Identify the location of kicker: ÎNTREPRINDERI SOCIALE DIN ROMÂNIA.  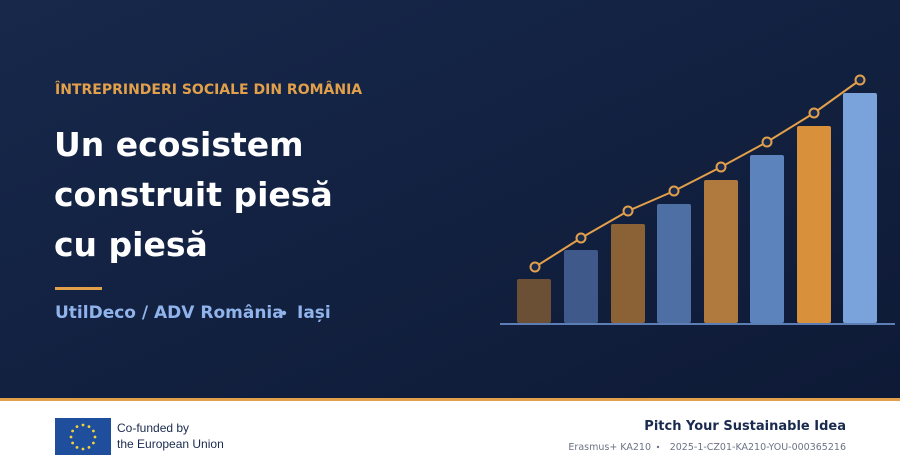
(208, 89).